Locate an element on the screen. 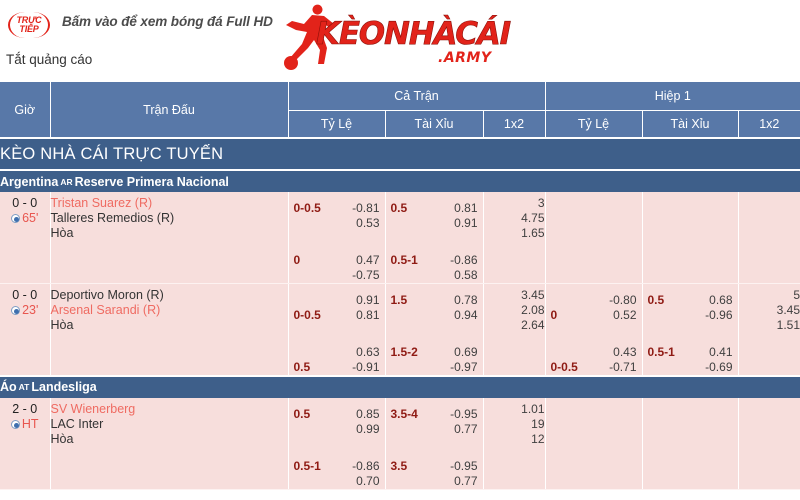 The width and height of the screenshot is (800, 500). alt-half-handicap-cell: 0-0.5 0.43 -0.71 is located at coordinates (593, 355).